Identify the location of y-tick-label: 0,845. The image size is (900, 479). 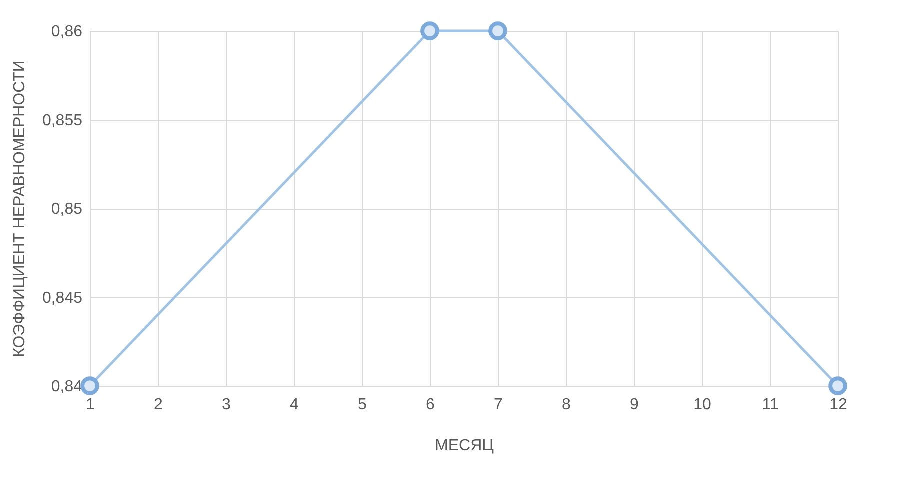
(62, 298).